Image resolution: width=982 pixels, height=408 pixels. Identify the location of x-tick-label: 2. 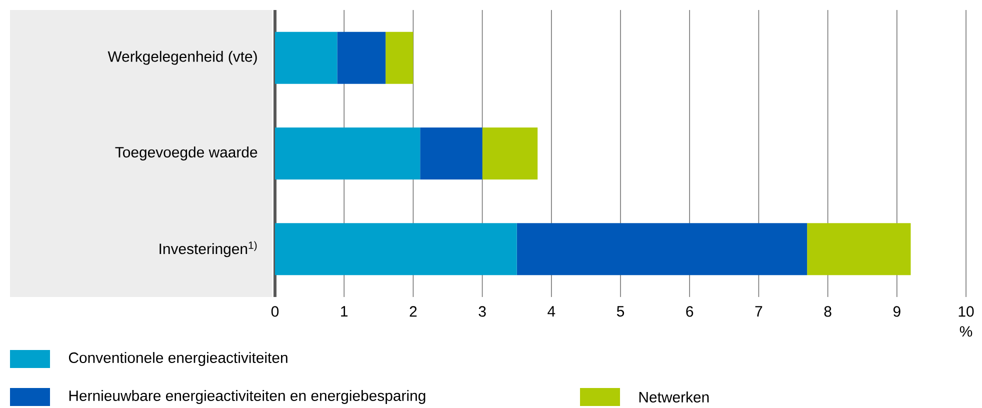
(413, 311).